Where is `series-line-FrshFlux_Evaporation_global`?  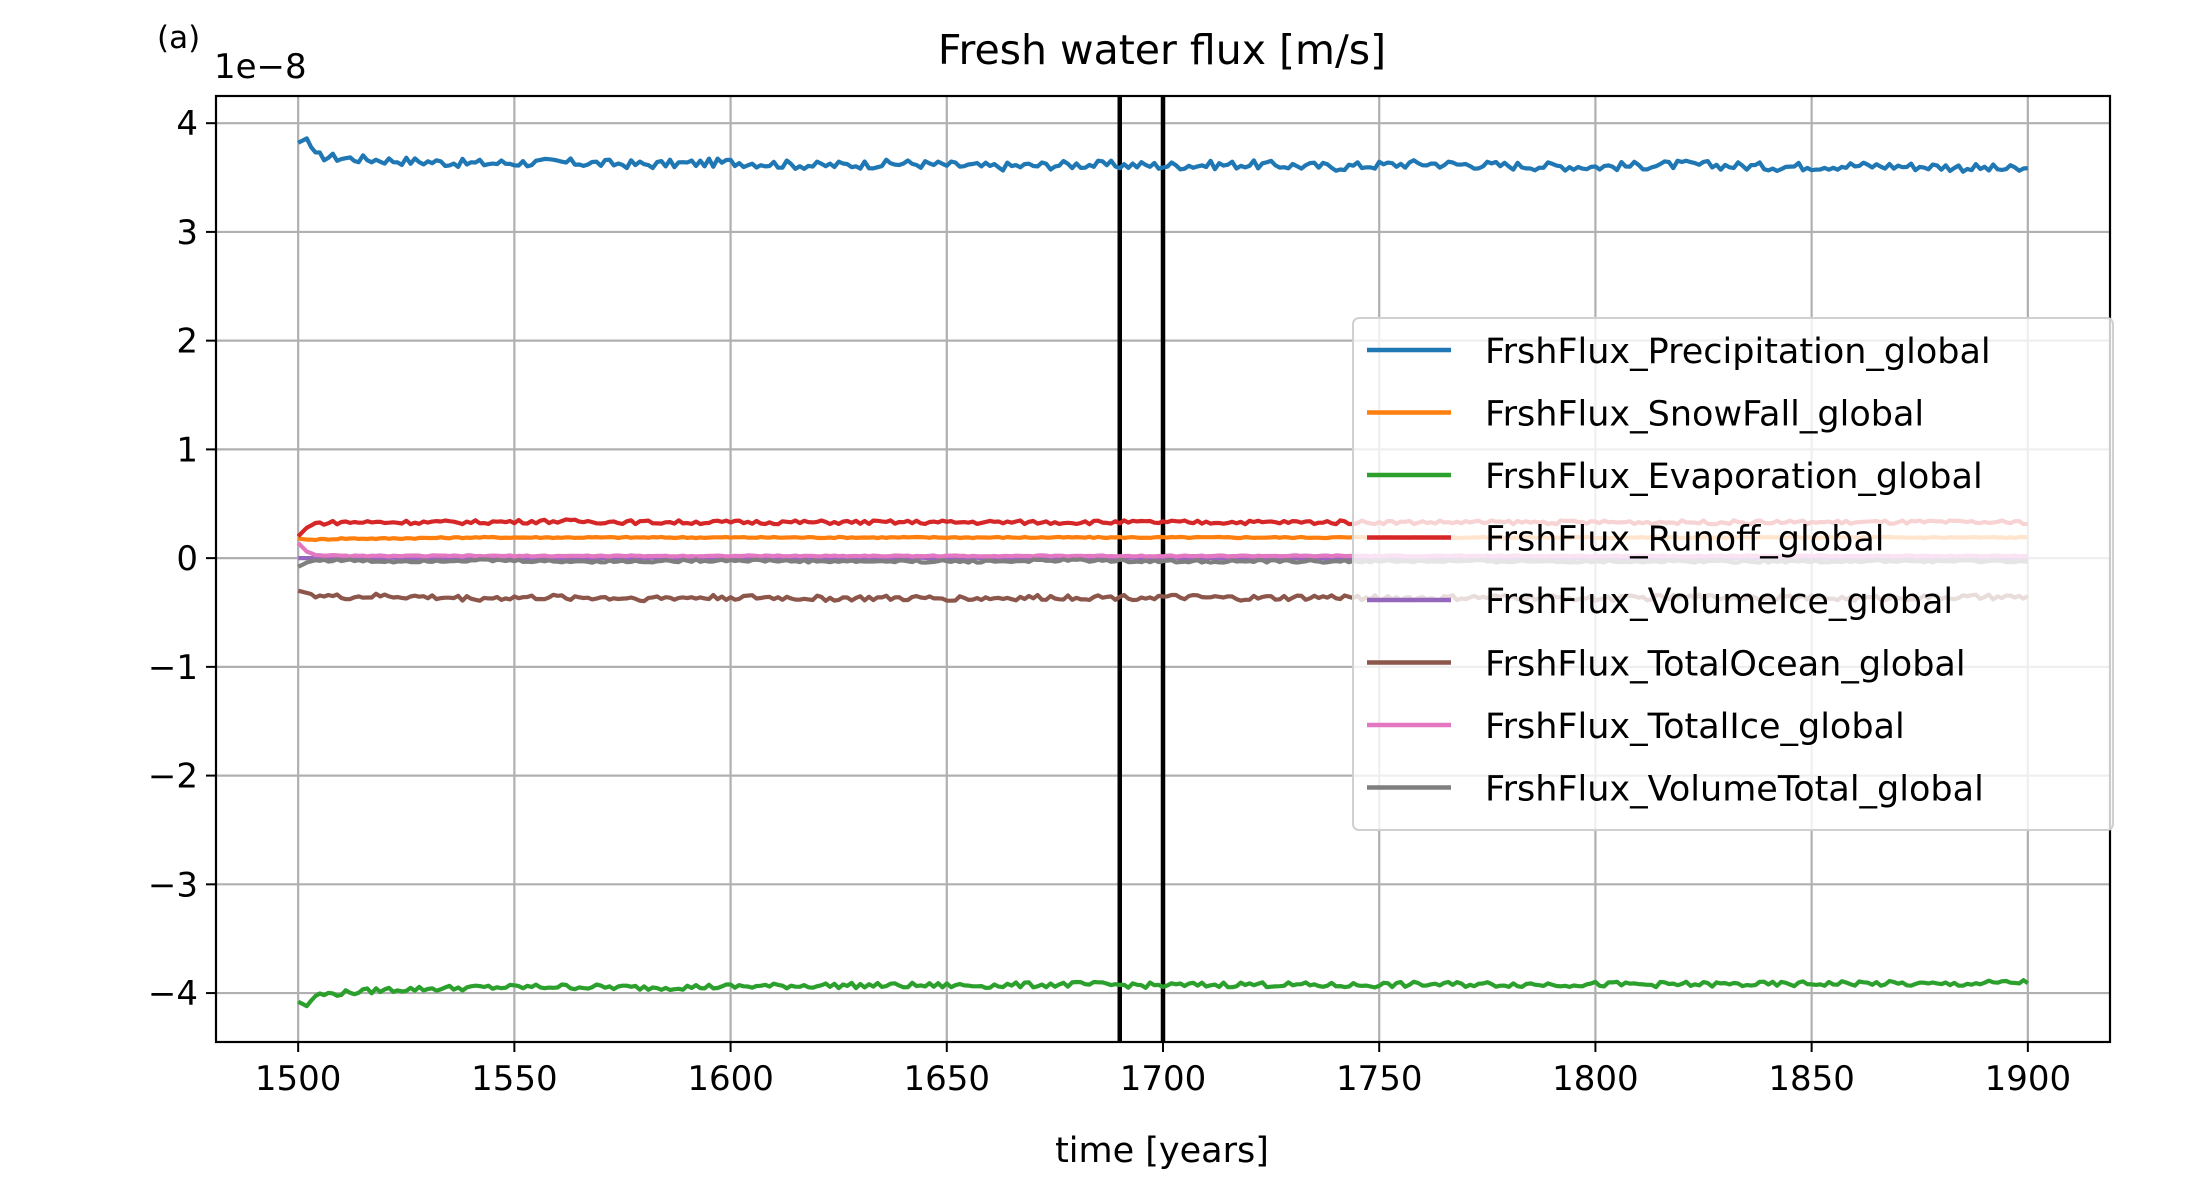 series-line-FrshFlux_Evaporation_global is located at coordinates (1163, 993).